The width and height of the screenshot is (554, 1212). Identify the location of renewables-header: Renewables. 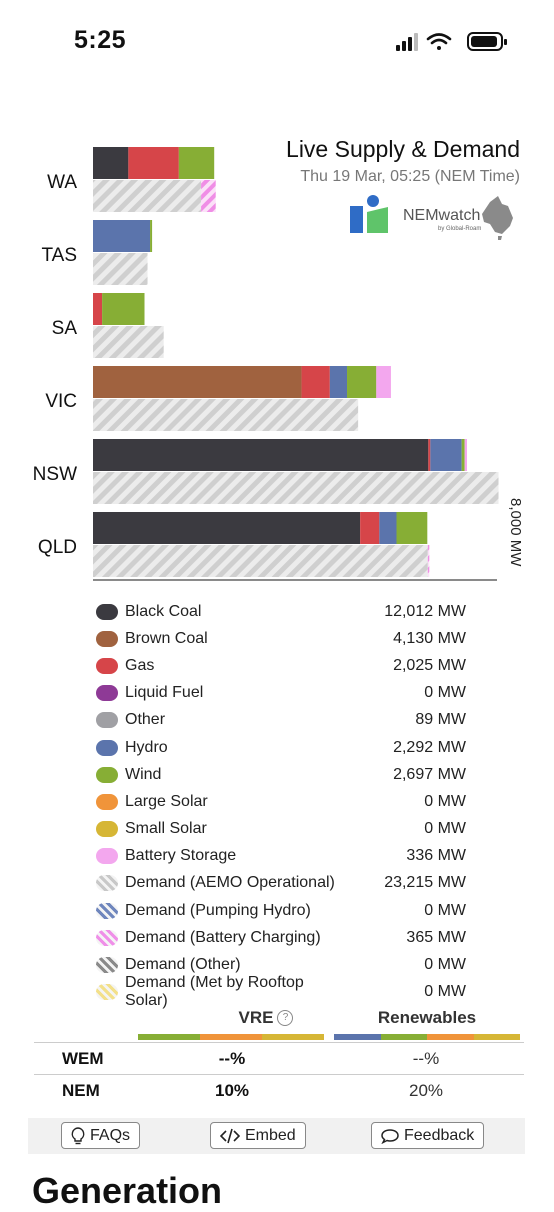
(427, 1017).